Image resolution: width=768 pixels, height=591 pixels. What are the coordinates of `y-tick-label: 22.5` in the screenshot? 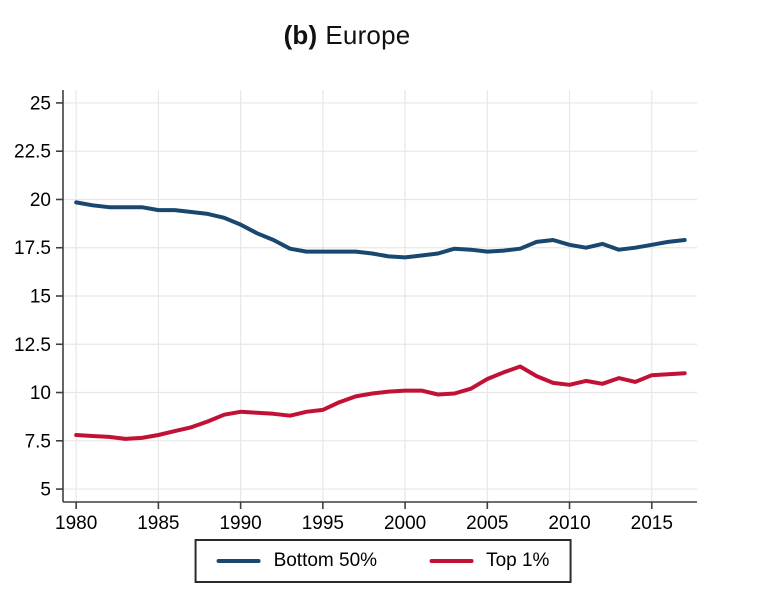 It's located at (32, 152).